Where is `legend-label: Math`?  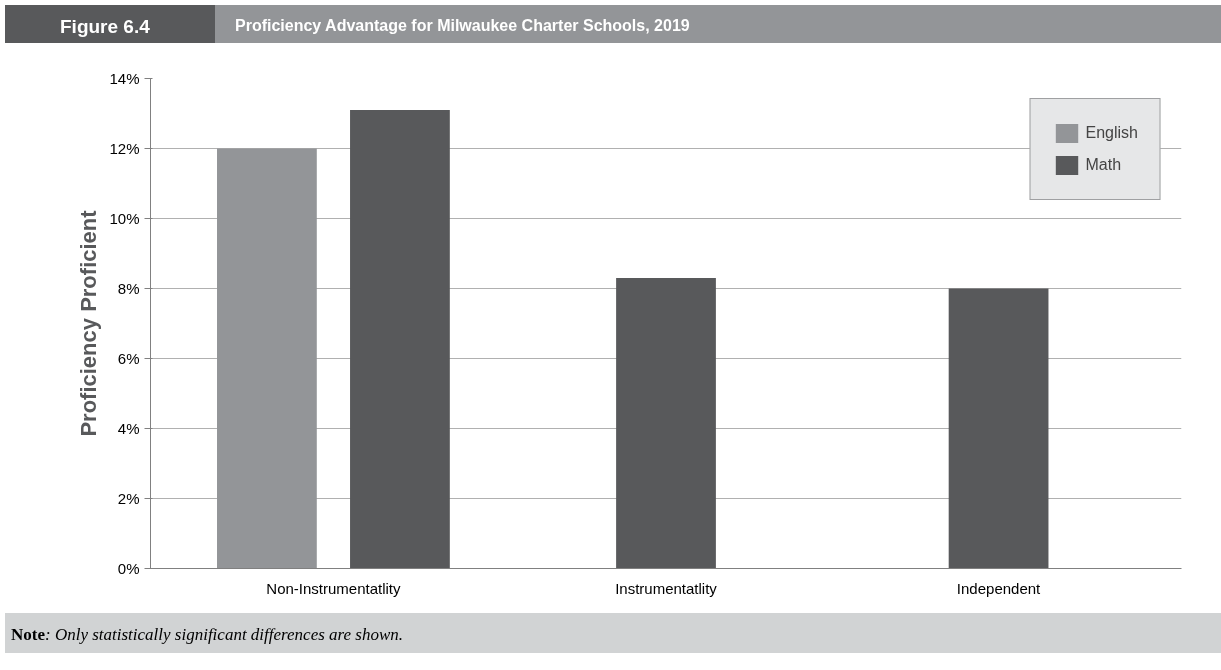 legend-label: Math is located at coordinates (1103, 165).